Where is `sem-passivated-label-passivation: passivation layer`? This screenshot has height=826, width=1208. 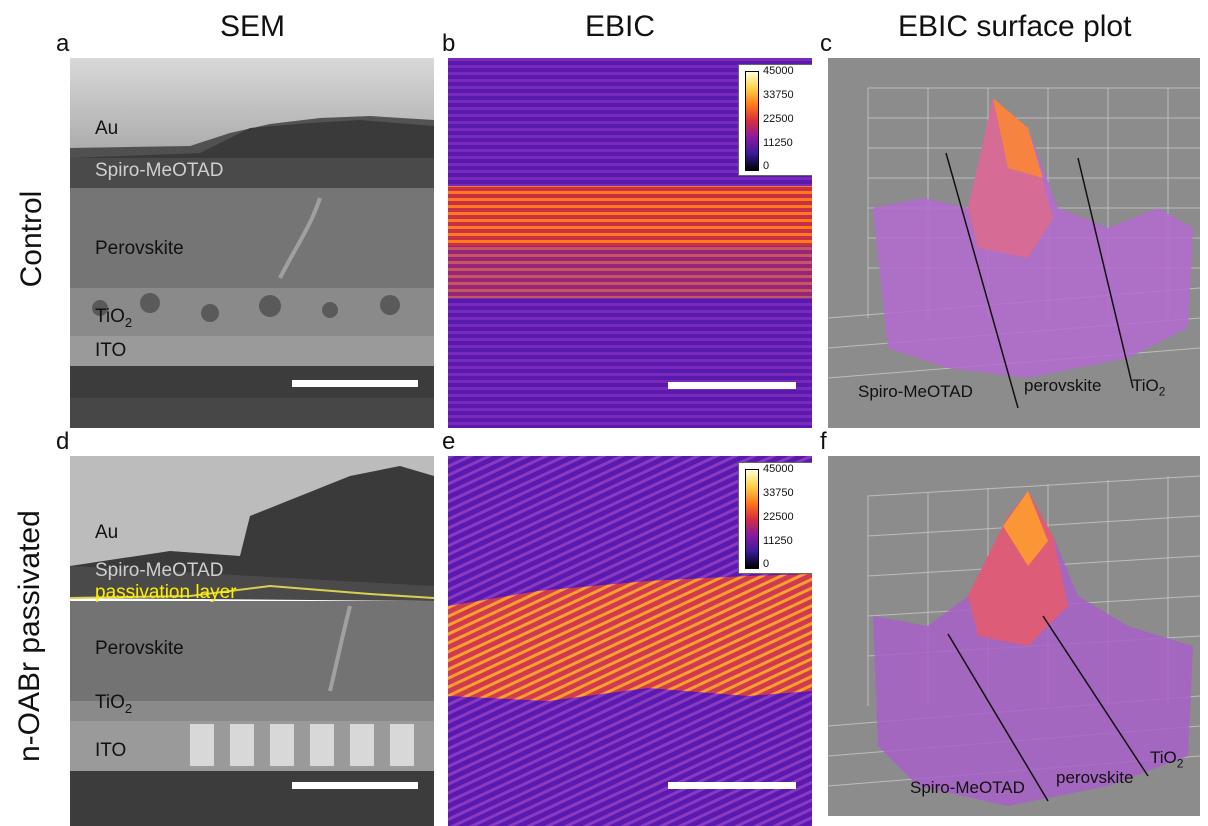
sem-passivated-label-passivation: passivation layer is located at coordinates (166, 592).